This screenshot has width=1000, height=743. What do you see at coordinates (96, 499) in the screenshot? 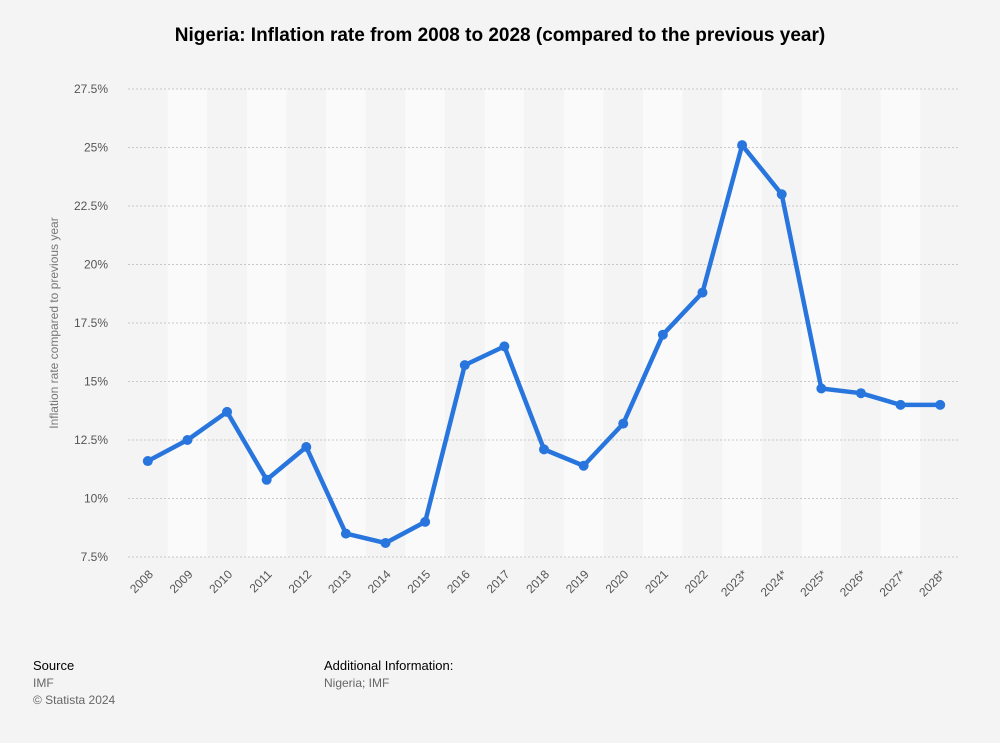
I see `y-tick-label: 10%` at bounding box center [96, 499].